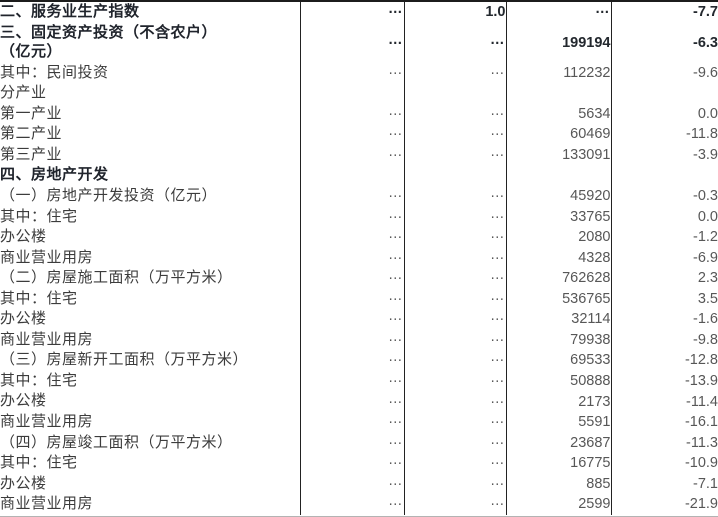  I want to click on value-cell: 2080, so click(559, 237).